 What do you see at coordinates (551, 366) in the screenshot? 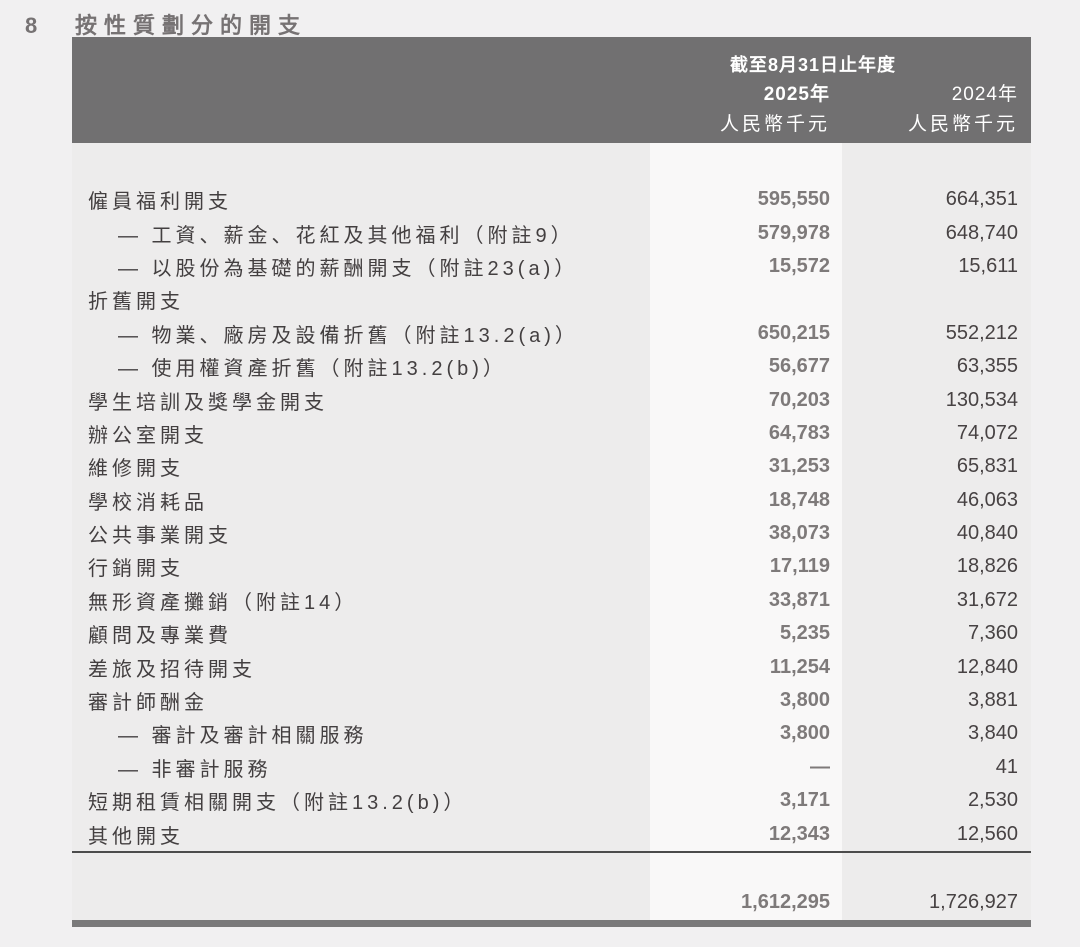
I see `table-row: — 使用權資產折舊（附註13.2(b)） 56,677 63,355` at bounding box center [551, 366].